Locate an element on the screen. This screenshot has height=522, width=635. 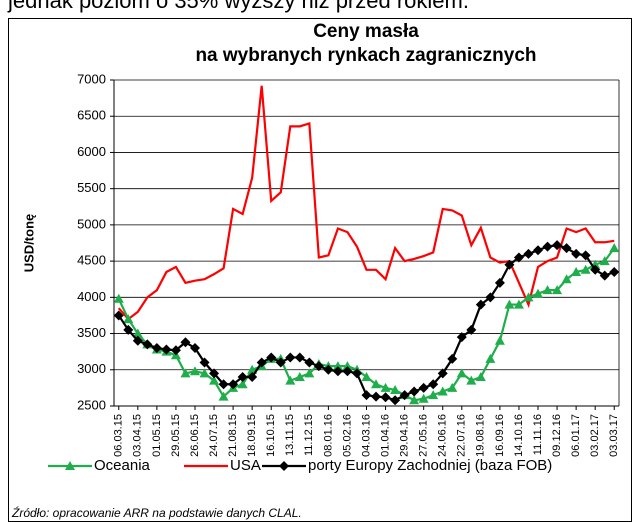
x-tick-label: 27.05.16 is located at coordinates (424, 435).